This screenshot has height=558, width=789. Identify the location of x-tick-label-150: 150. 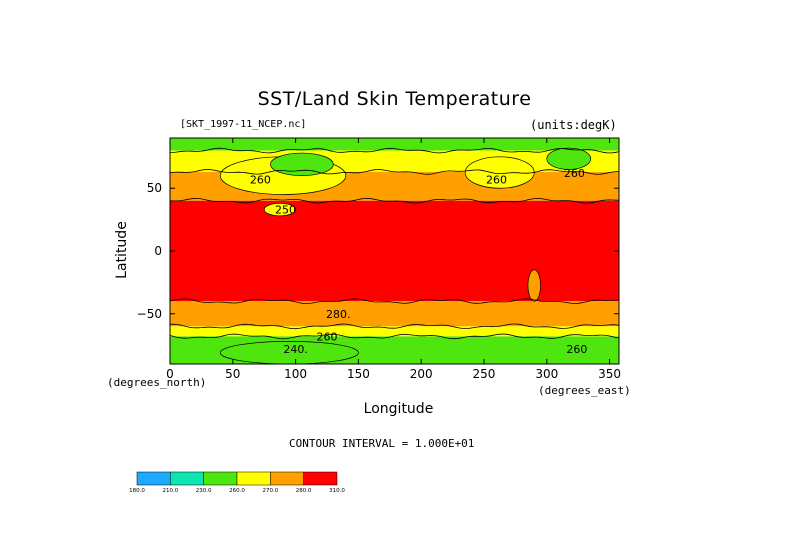
(358, 374).